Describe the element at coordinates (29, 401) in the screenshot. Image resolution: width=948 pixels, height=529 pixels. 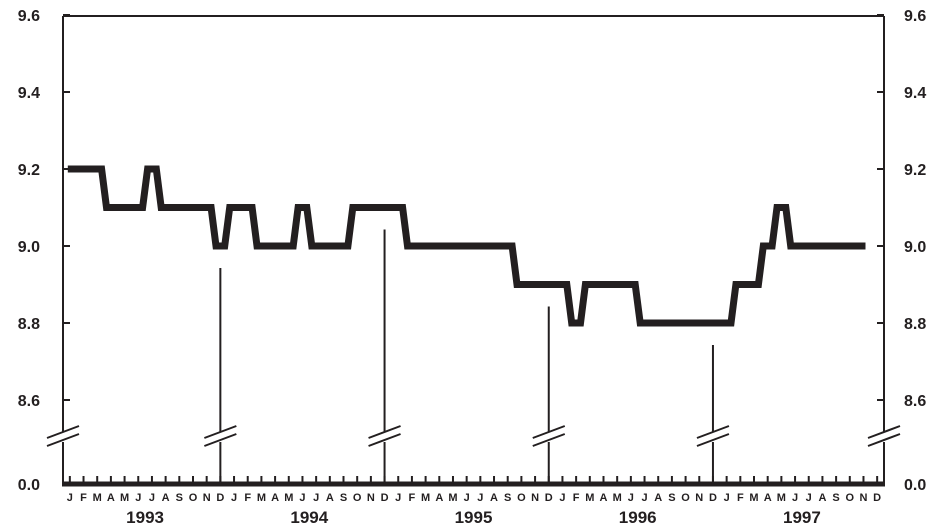
I see `y-tick-label-left: 8.6` at that location.